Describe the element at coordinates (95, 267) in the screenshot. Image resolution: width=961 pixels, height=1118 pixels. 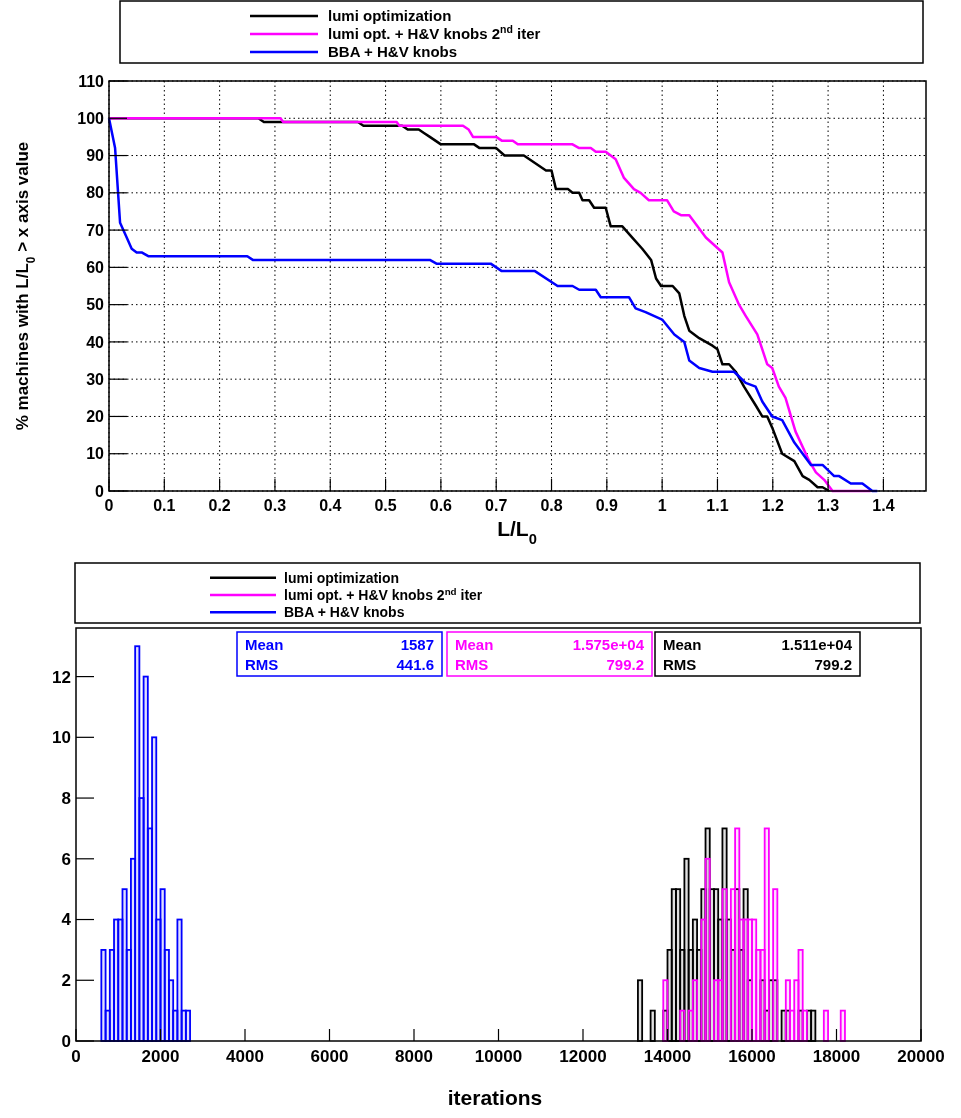
I see `y-tick-label: 60` at that location.